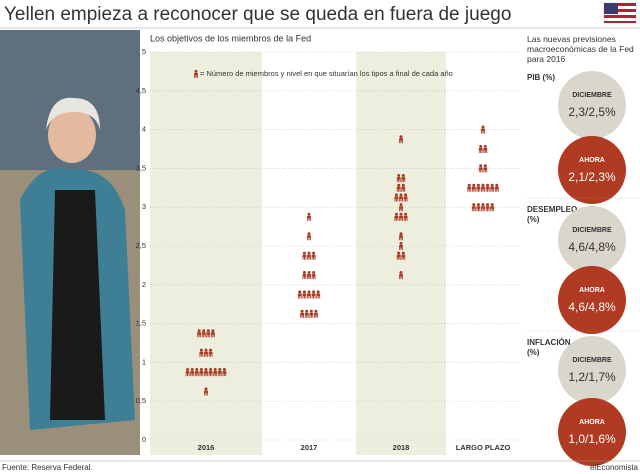 This screenshot has height=474, width=640. What do you see at coordinates (592, 307) in the screenshot?
I see `now-value: 4,6/4,8%` at bounding box center [592, 307].